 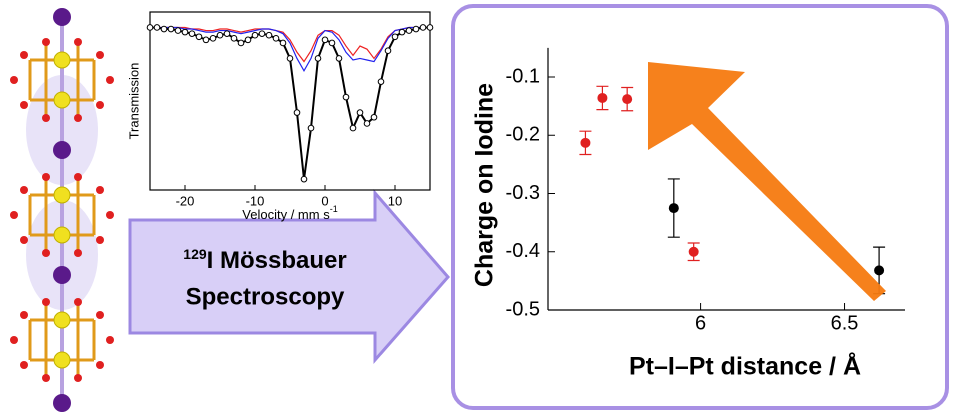 What do you see at coordinates (523, 251) in the screenshot?
I see `y-tick-label: -0.4` at bounding box center [523, 251].